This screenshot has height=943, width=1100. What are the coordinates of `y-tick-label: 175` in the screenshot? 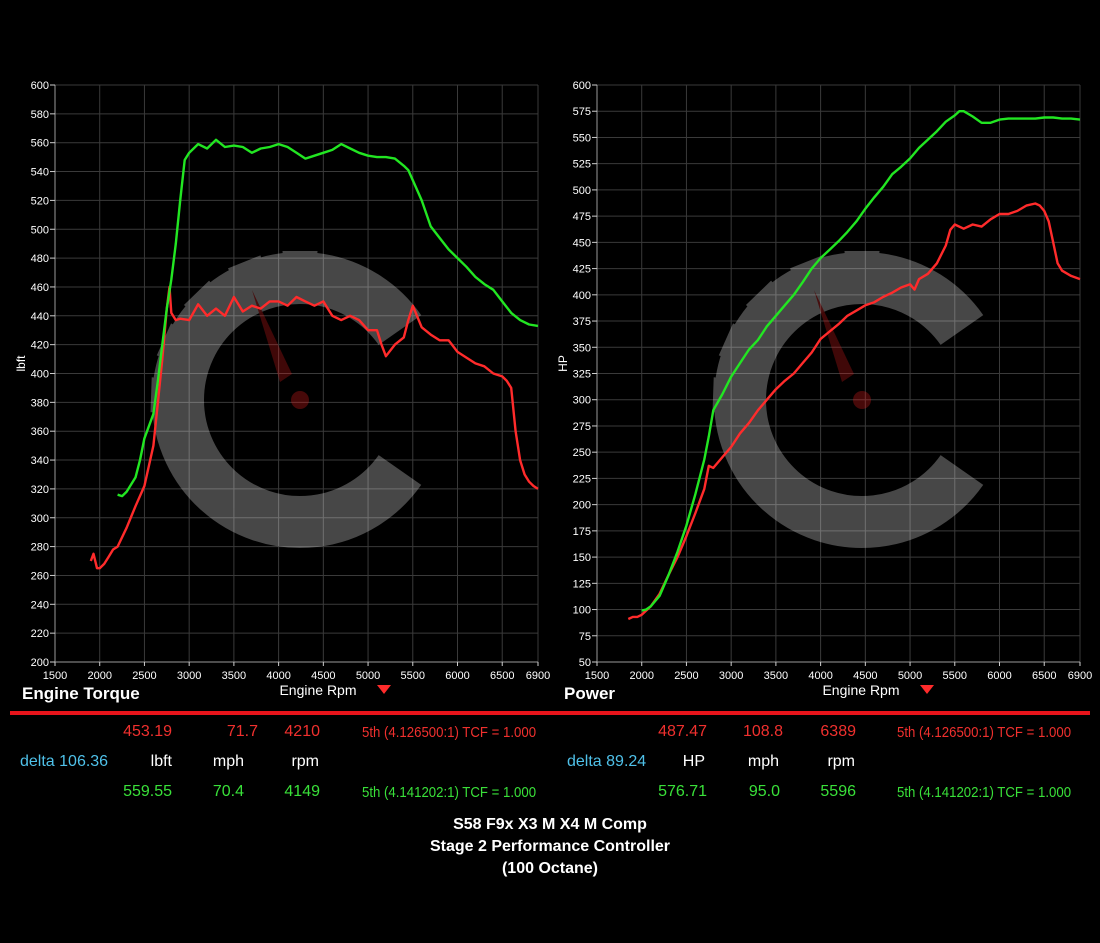 It's located at (582, 532).